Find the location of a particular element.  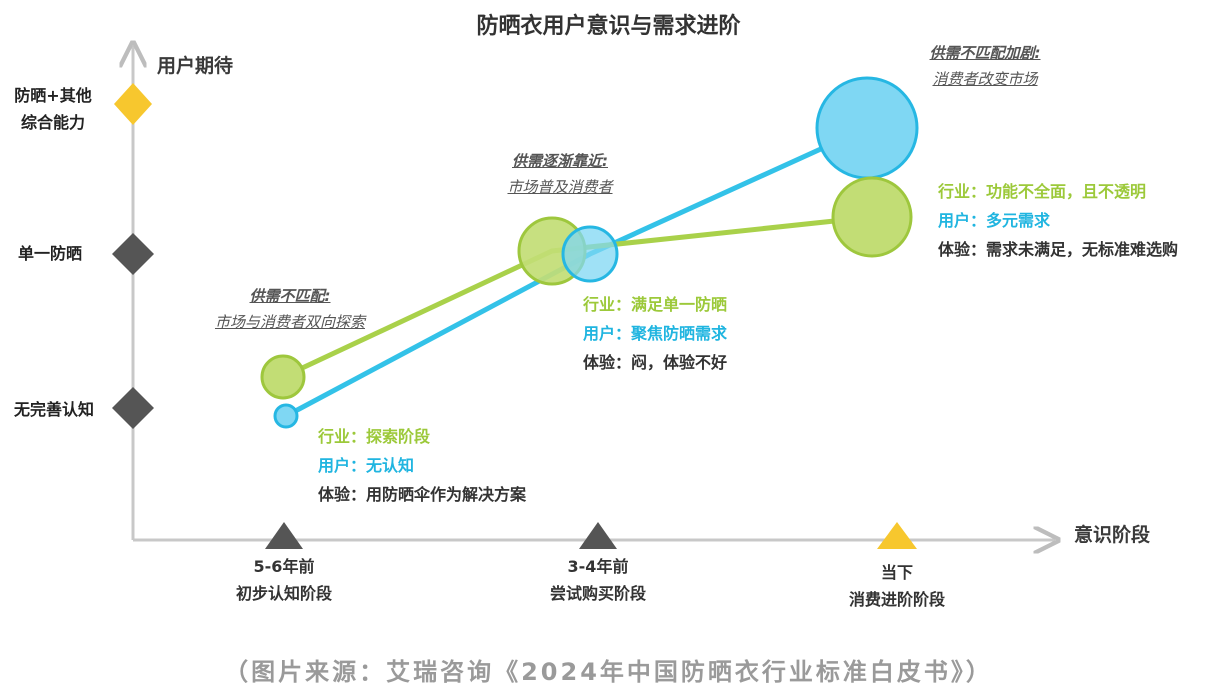

x-label-stage-3-name: 消费进阶阶段 is located at coordinates (896, 599).